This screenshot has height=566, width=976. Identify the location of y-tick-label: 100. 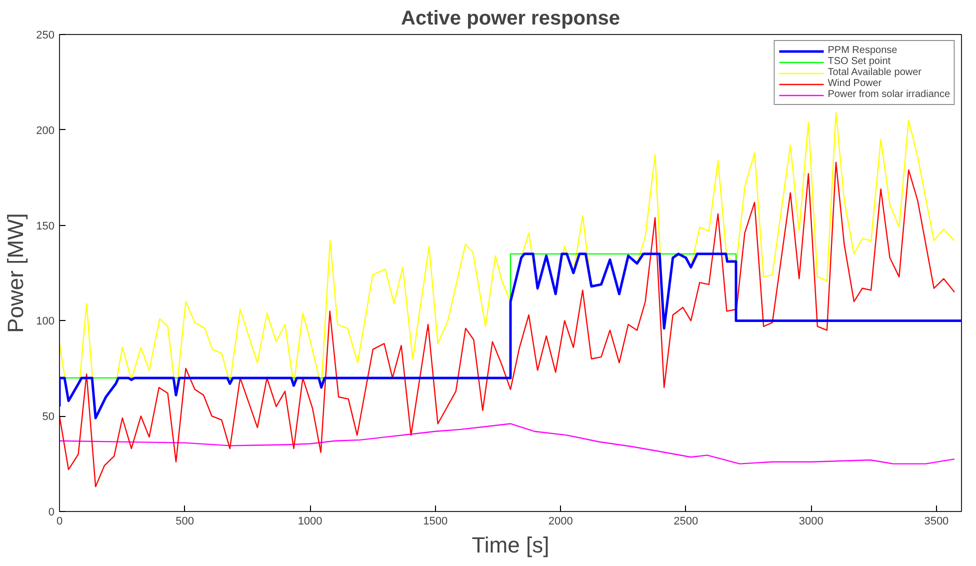
(45, 322).